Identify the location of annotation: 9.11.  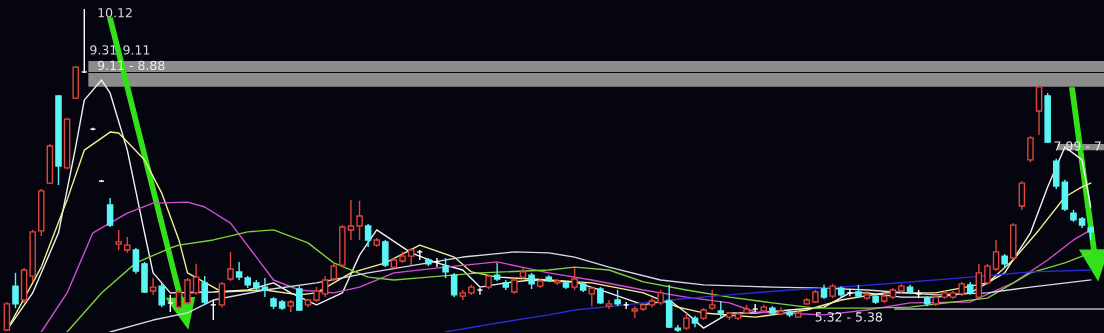
(136, 50).